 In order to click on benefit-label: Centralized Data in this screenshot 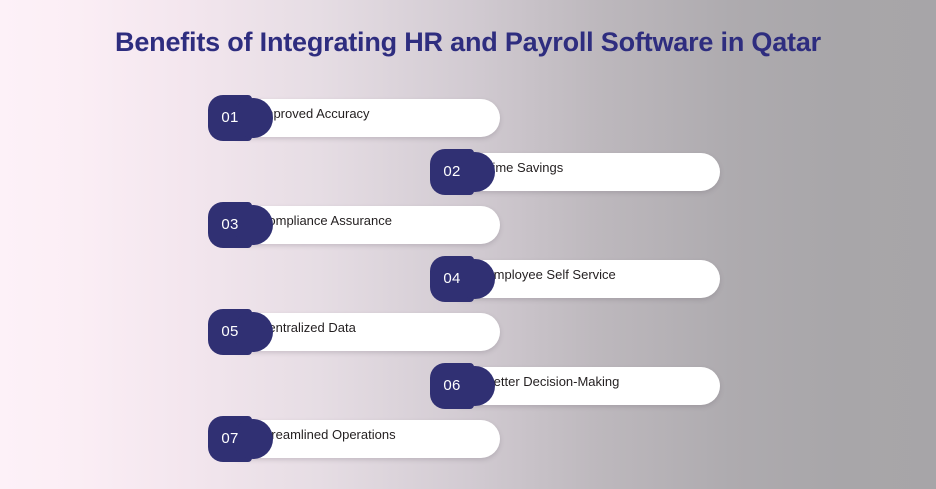, I will do `click(307, 327)`.